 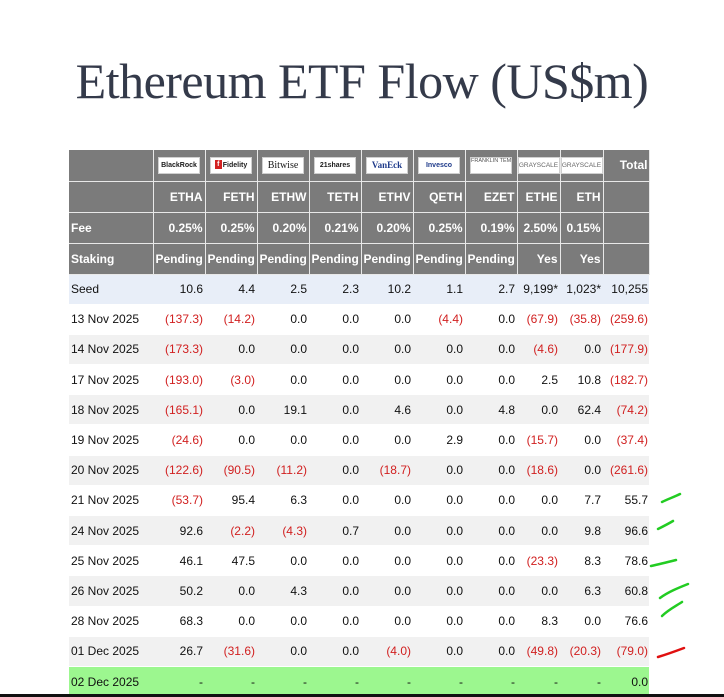 What do you see at coordinates (626, 440) in the screenshot?
I see `row-total-cell: (37.4)` at bounding box center [626, 440].